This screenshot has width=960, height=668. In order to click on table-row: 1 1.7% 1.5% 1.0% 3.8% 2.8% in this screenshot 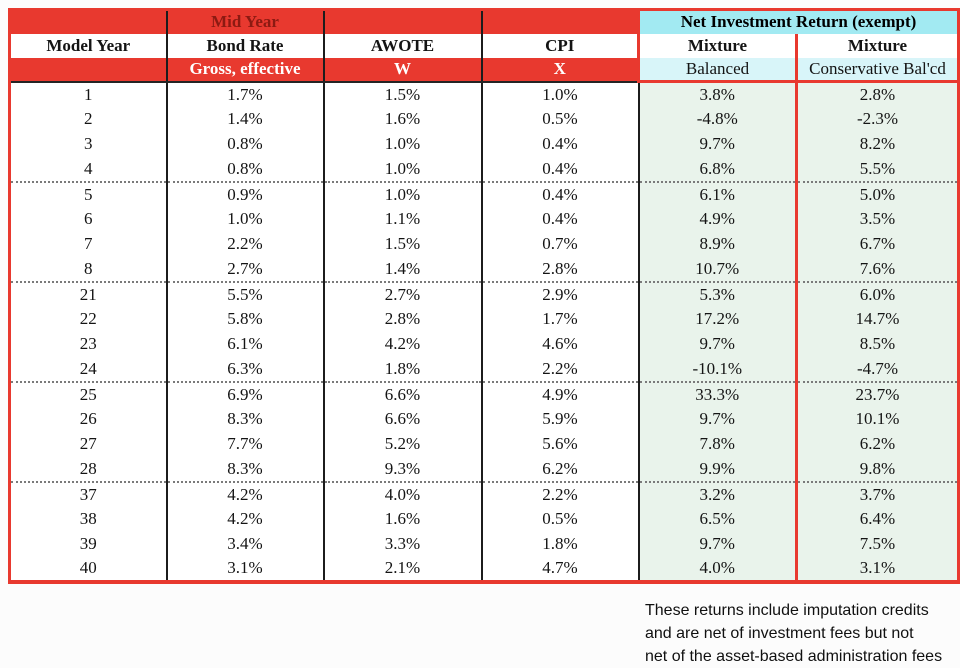, I will do `click(484, 94)`.